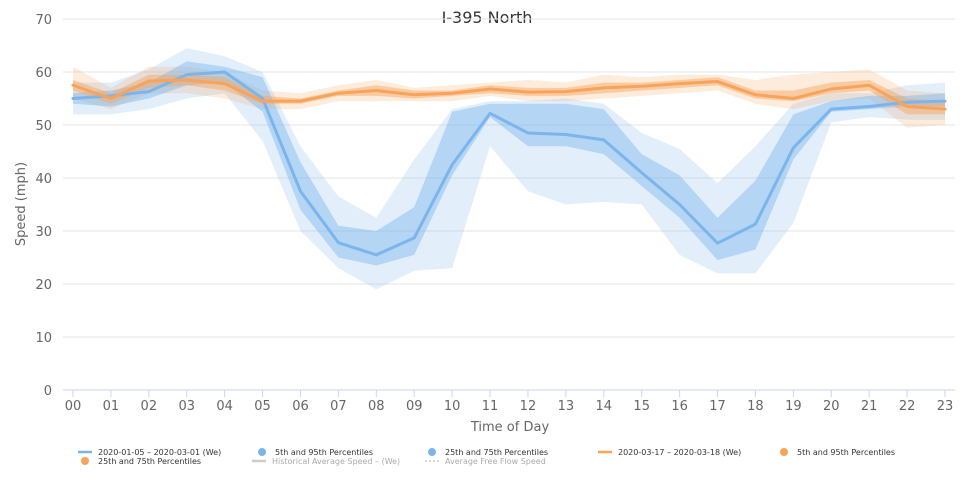 This screenshot has height=485, width=974. I want to click on x-tick-label: 03, so click(186, 406).